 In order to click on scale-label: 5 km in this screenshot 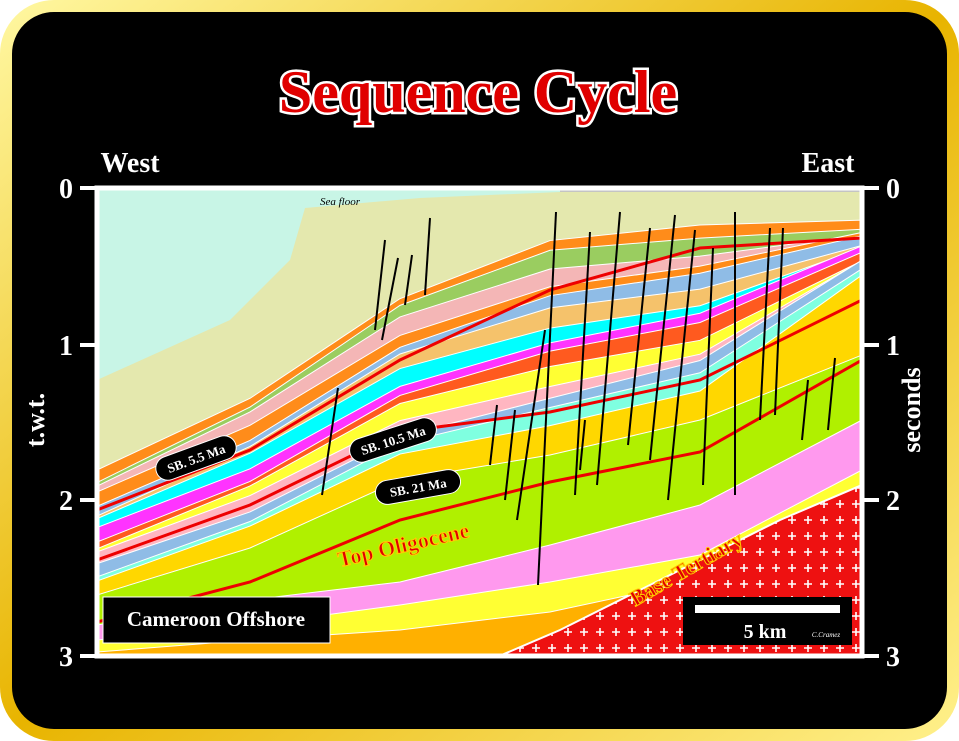, I will do `click(765, 632)`.